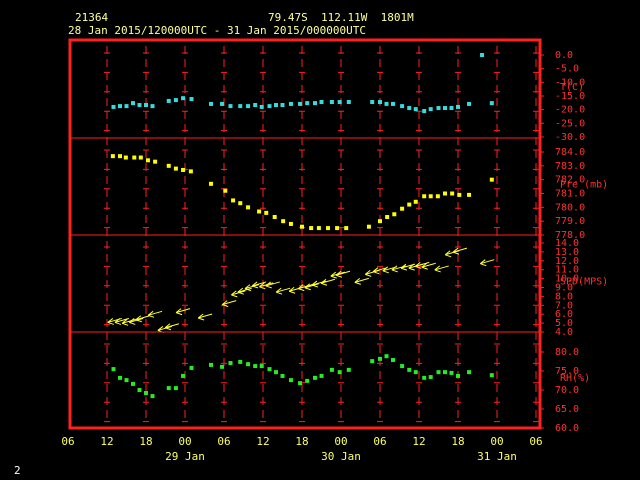  I want to click on y-tick-label: -20.0, so click(570, 110).